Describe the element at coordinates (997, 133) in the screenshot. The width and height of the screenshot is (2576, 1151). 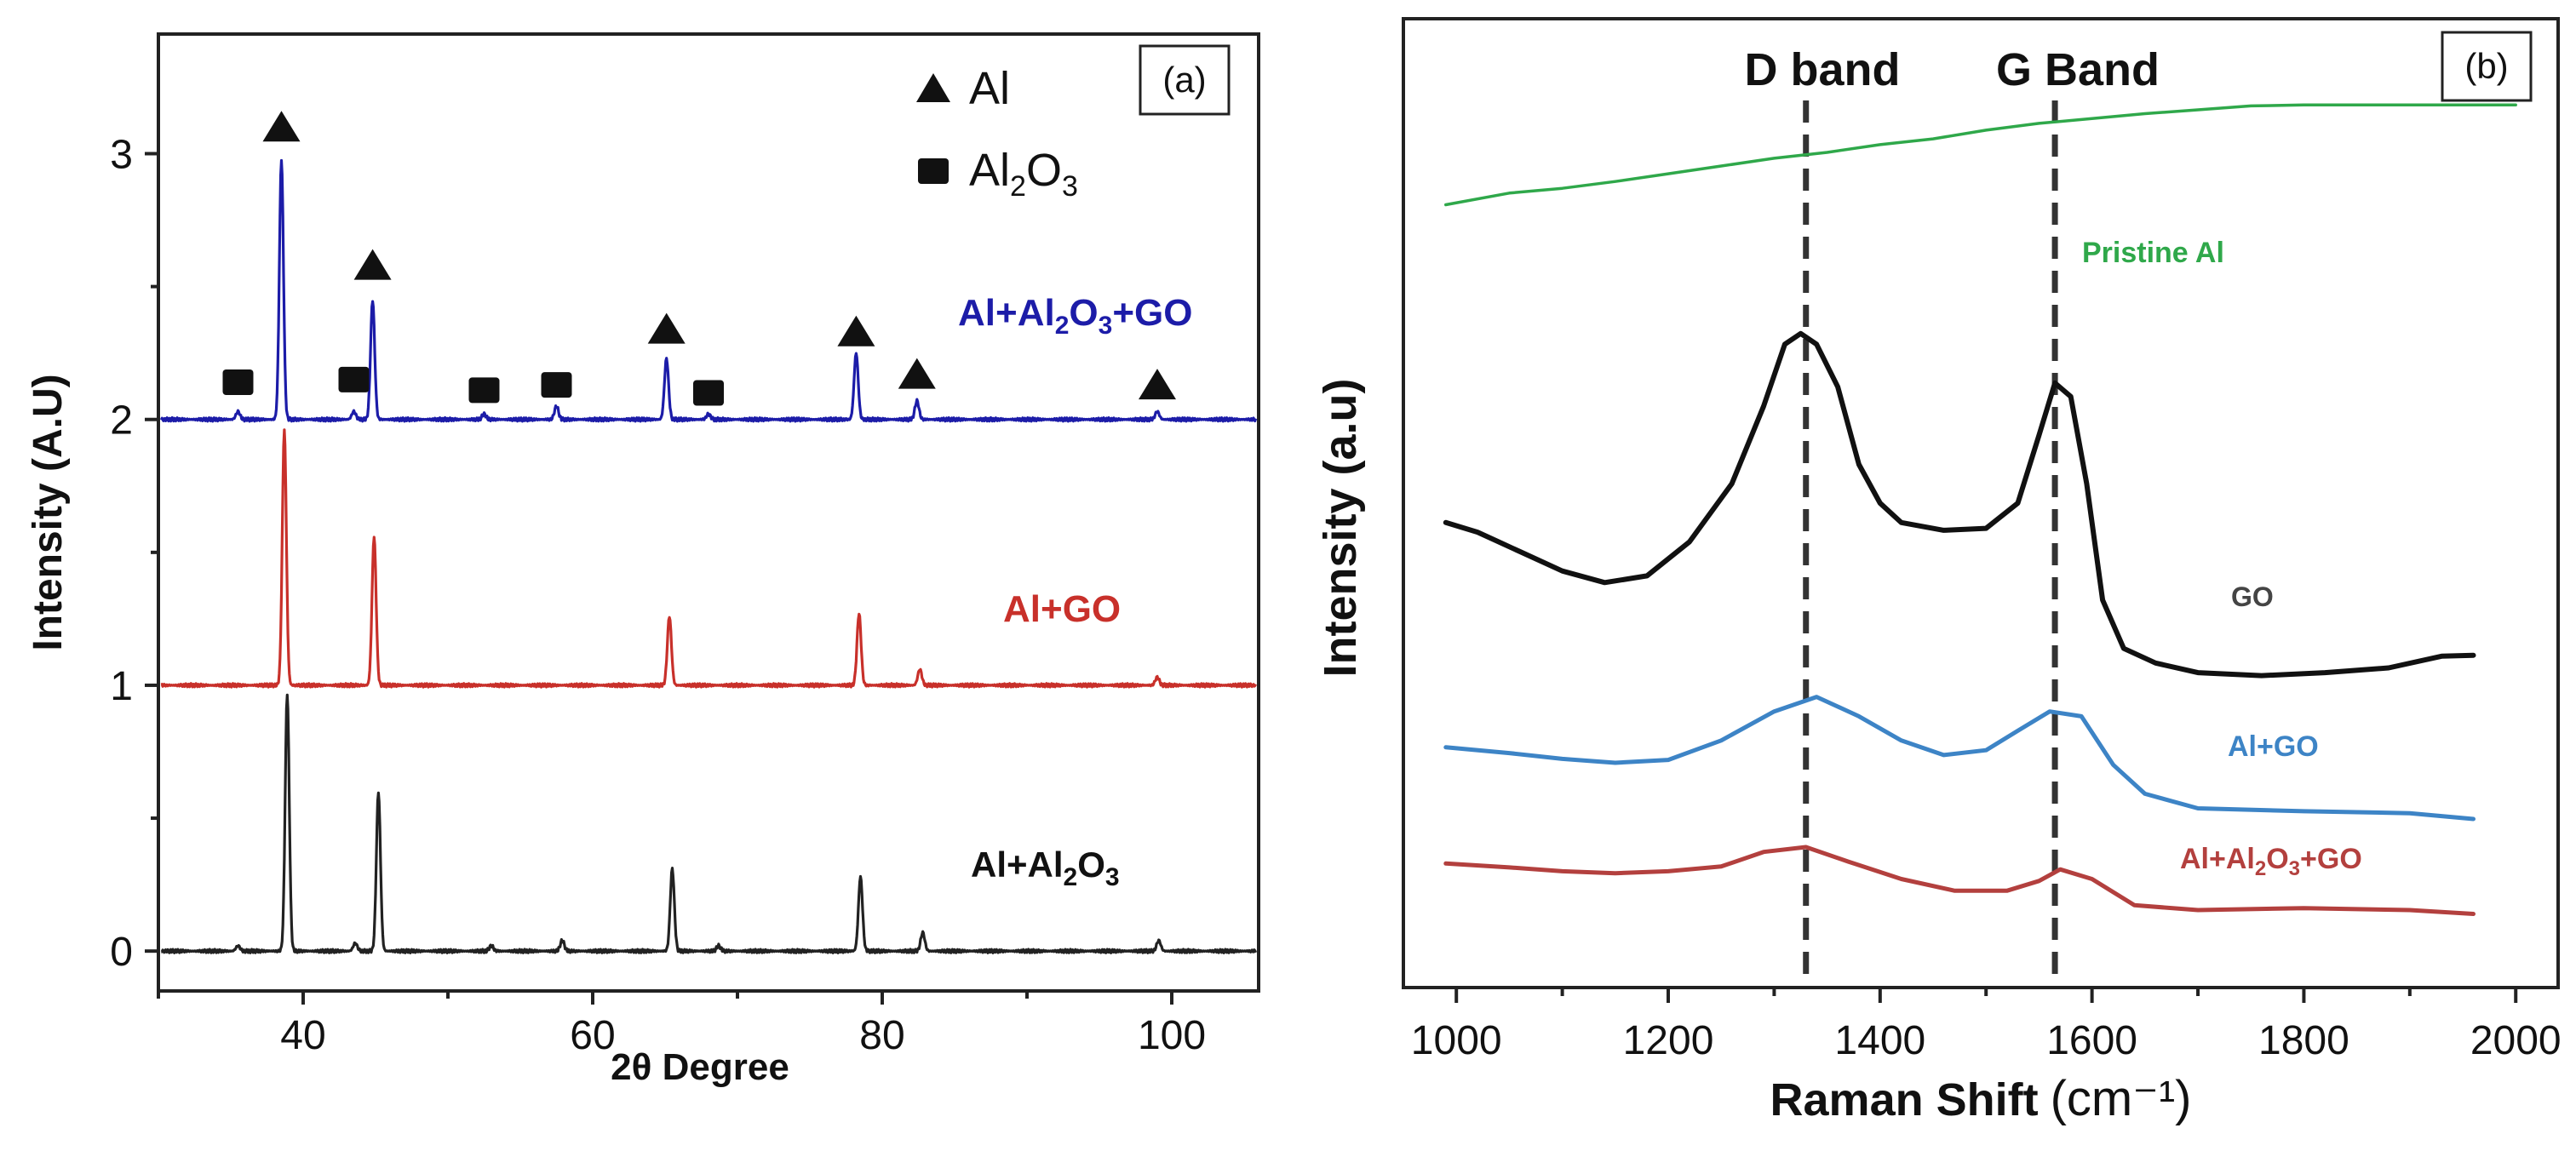
I see `xrd-legend: Al Al2O3` at that location.